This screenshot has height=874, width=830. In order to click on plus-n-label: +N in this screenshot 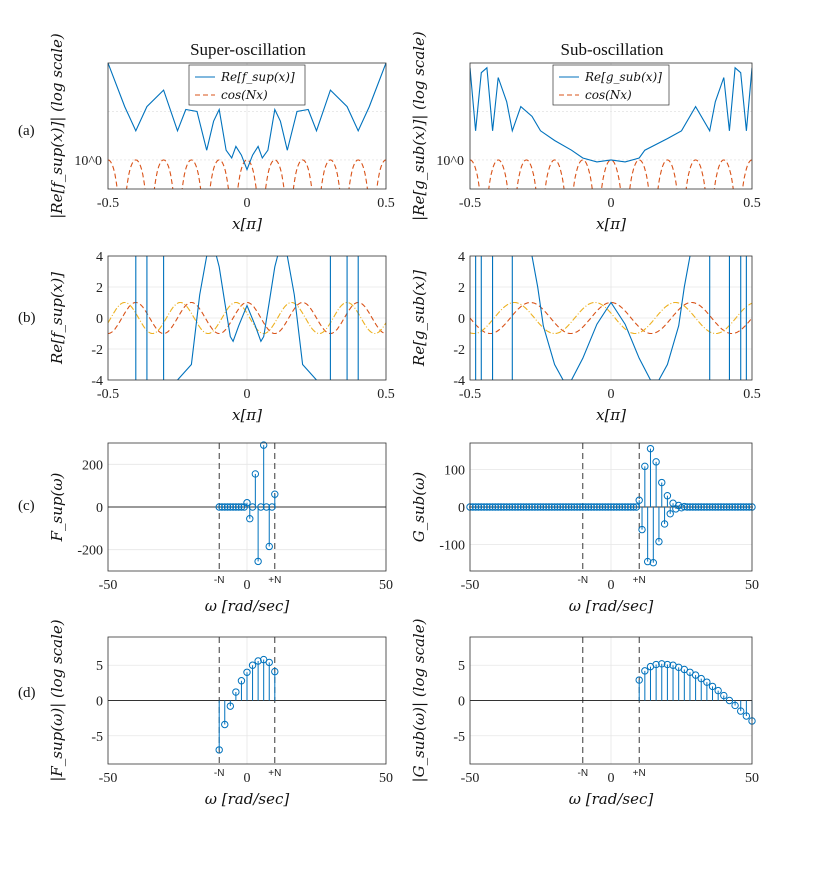, I will do `click(639, 580)`.